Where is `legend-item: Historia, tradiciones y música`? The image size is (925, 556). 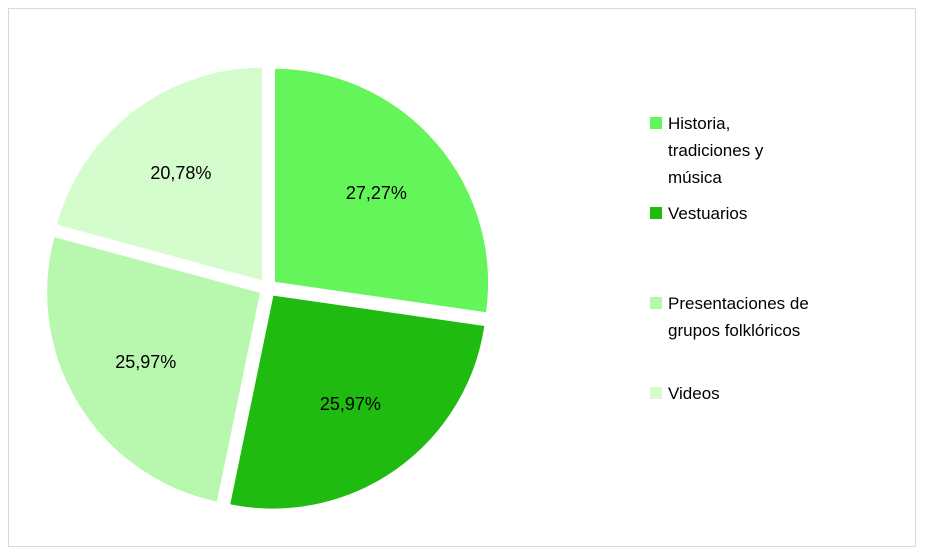 legend-item: Historia, tradiciones y música is located at coordinates (730, 150).